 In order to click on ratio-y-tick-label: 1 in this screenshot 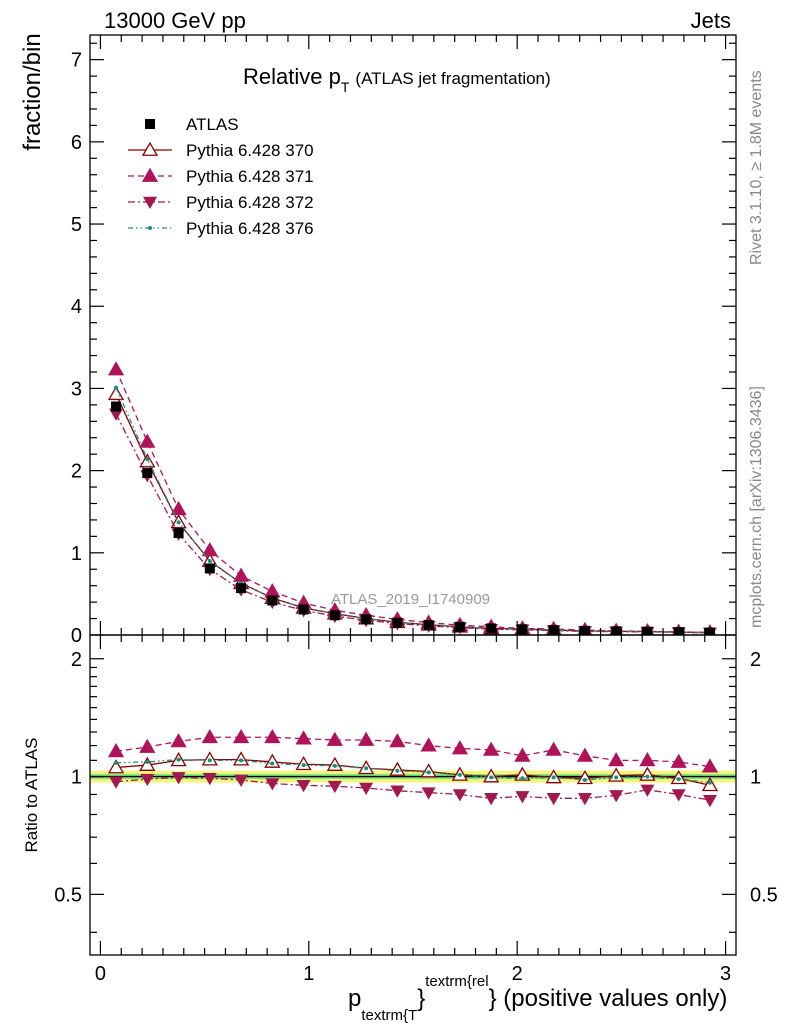, I will do `click(76, 778)`.